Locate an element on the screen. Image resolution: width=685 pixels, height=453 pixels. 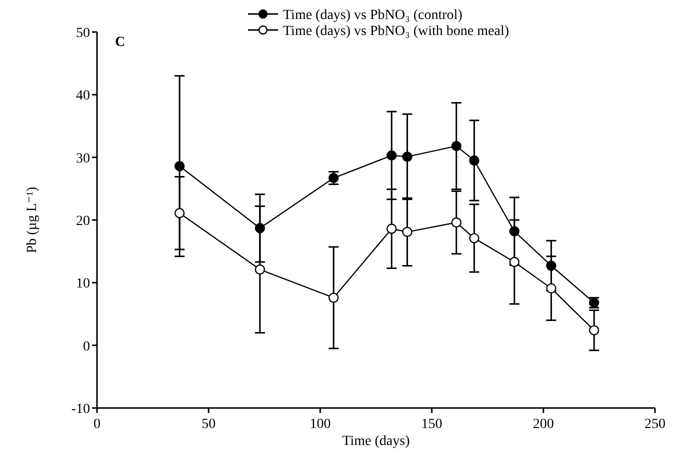
x-tick-label: 50 is located at coordinates (209, 424).